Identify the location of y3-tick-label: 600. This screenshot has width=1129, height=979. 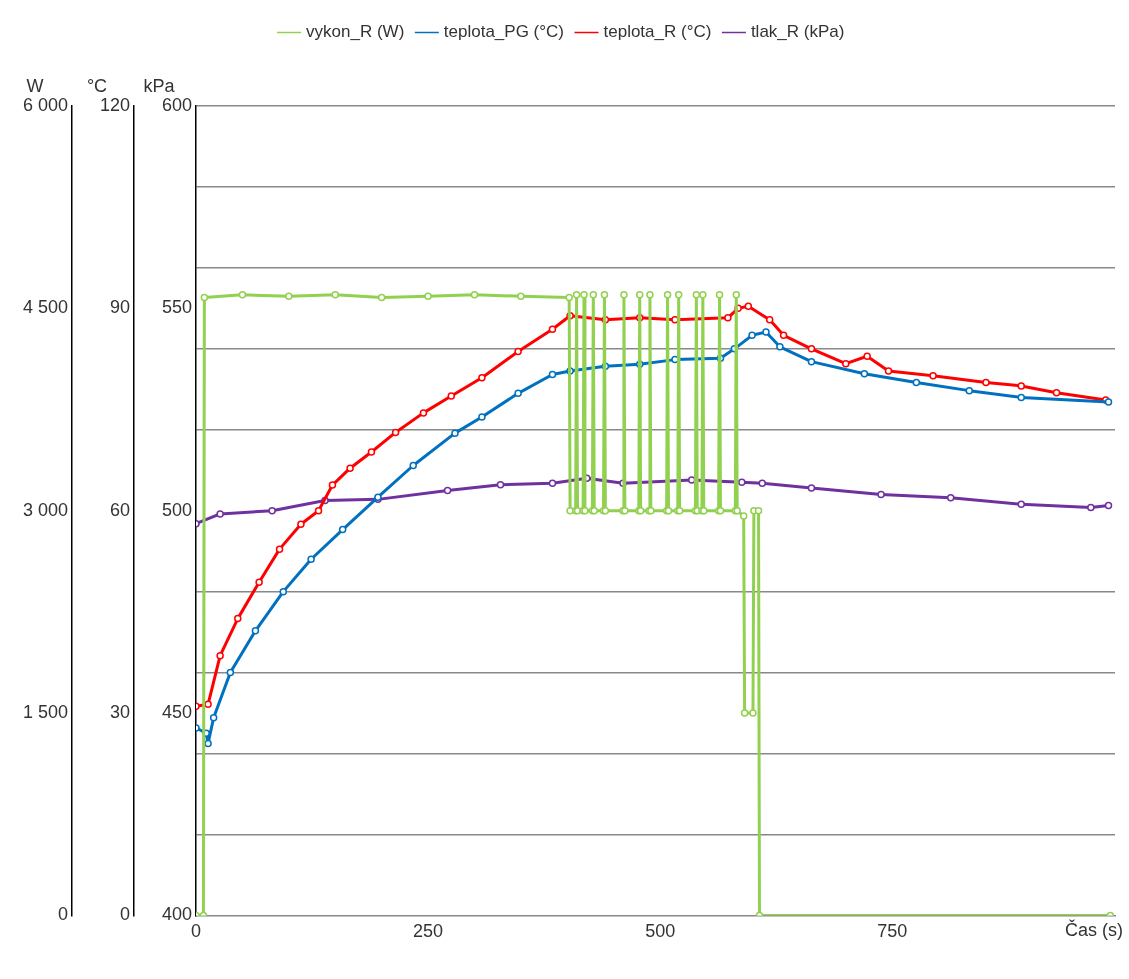
(176, 104).